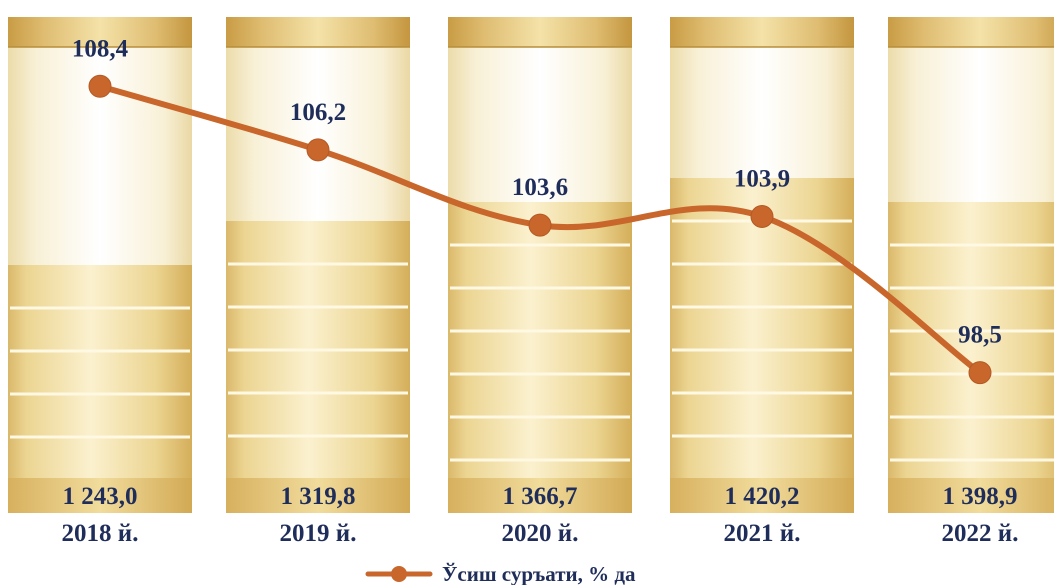 Image resolution: width=1054 pixels, height=585 pixels. Describe the element at coordinates (540, 187) in the screenshot. I see `growth-value-label-2: 103,6` at that location.